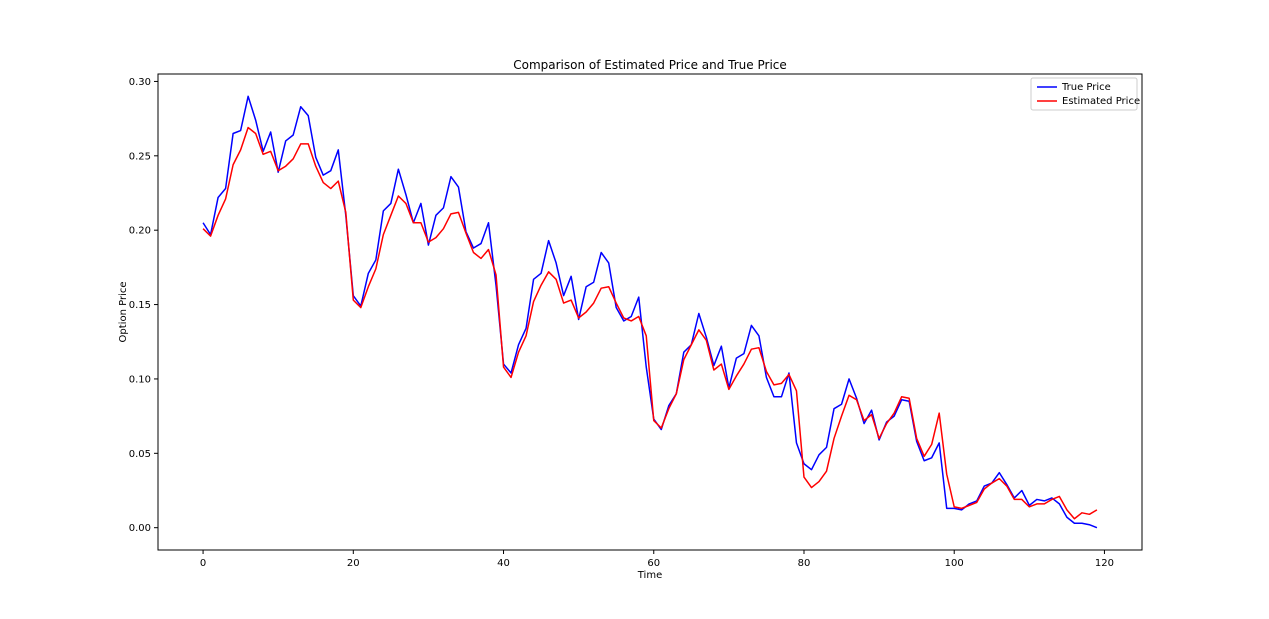 The width and height of the screenshot is (1269, 619). What do you see at coordinates (649, 575) in the screenshot?
I see `x-axis-label: Time` at bounding box center [649, 575].